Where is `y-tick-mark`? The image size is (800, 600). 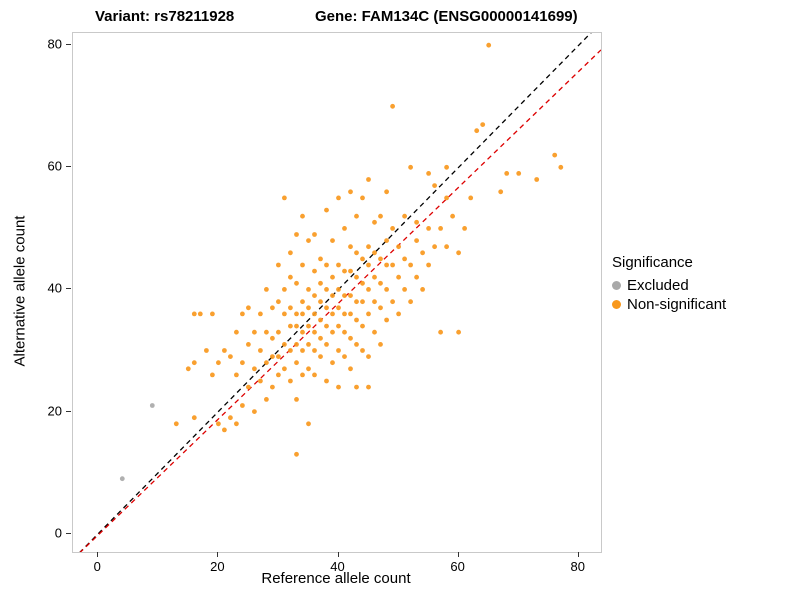 y-tick-mark is located at coordinates (68, 45).